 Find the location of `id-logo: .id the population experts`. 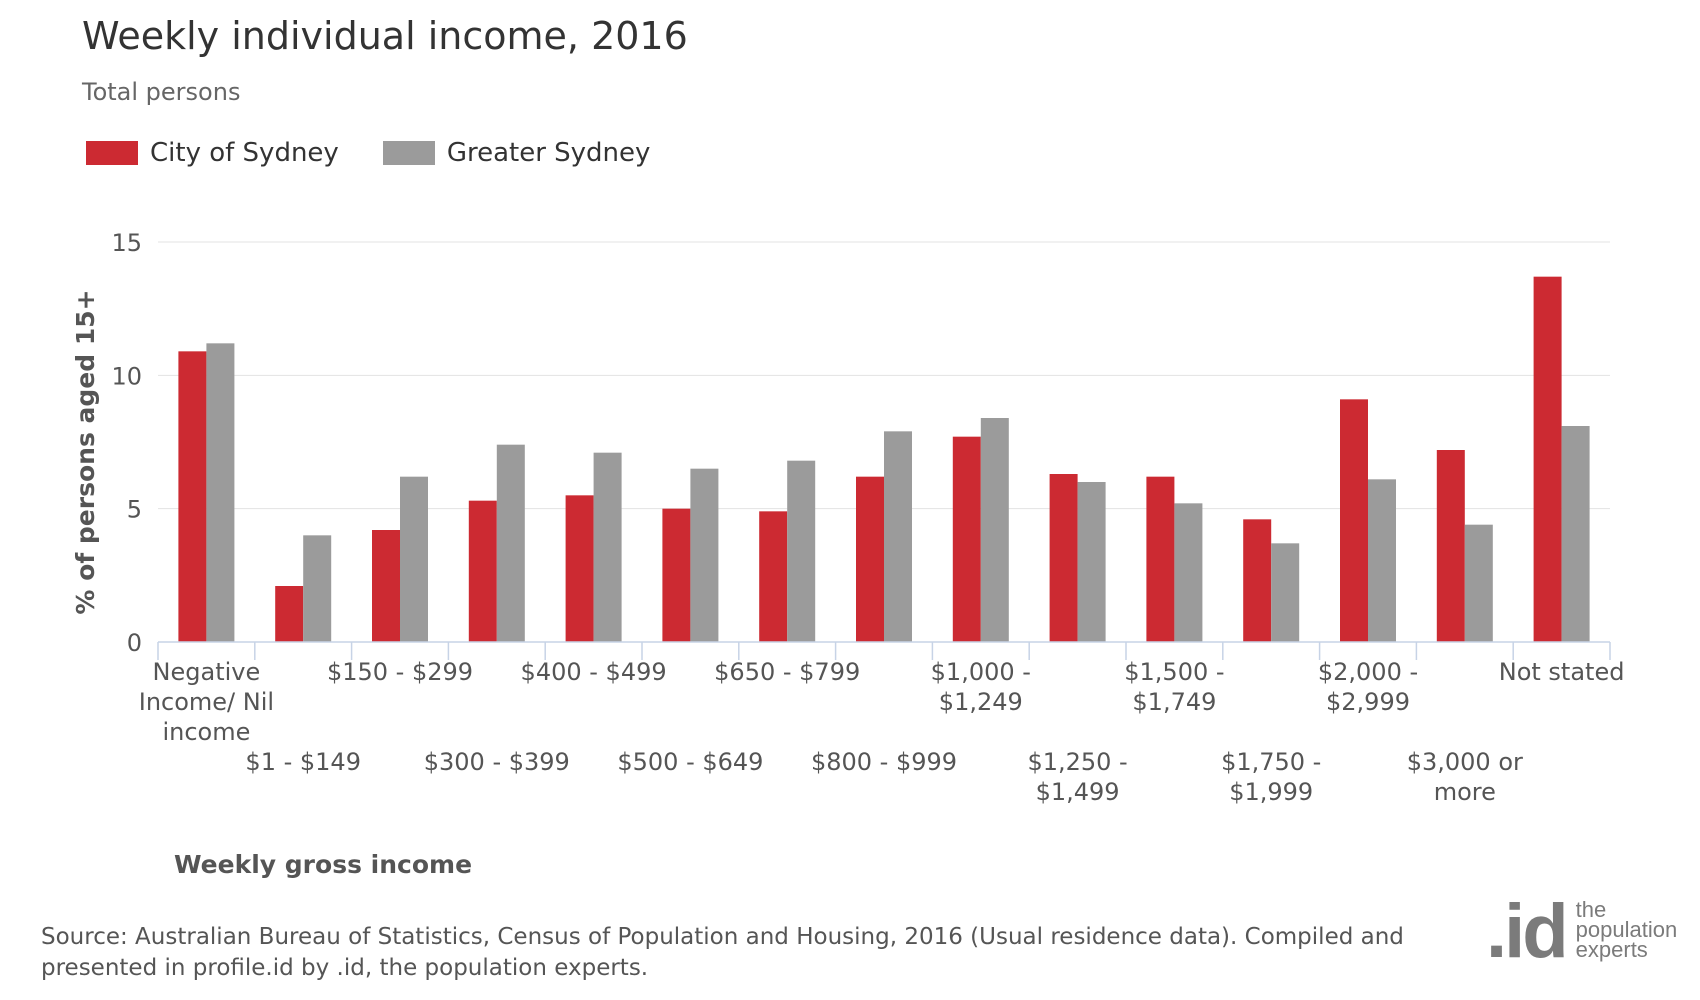

id-logo: .id the population experts is located at coordinates (1582, 931).